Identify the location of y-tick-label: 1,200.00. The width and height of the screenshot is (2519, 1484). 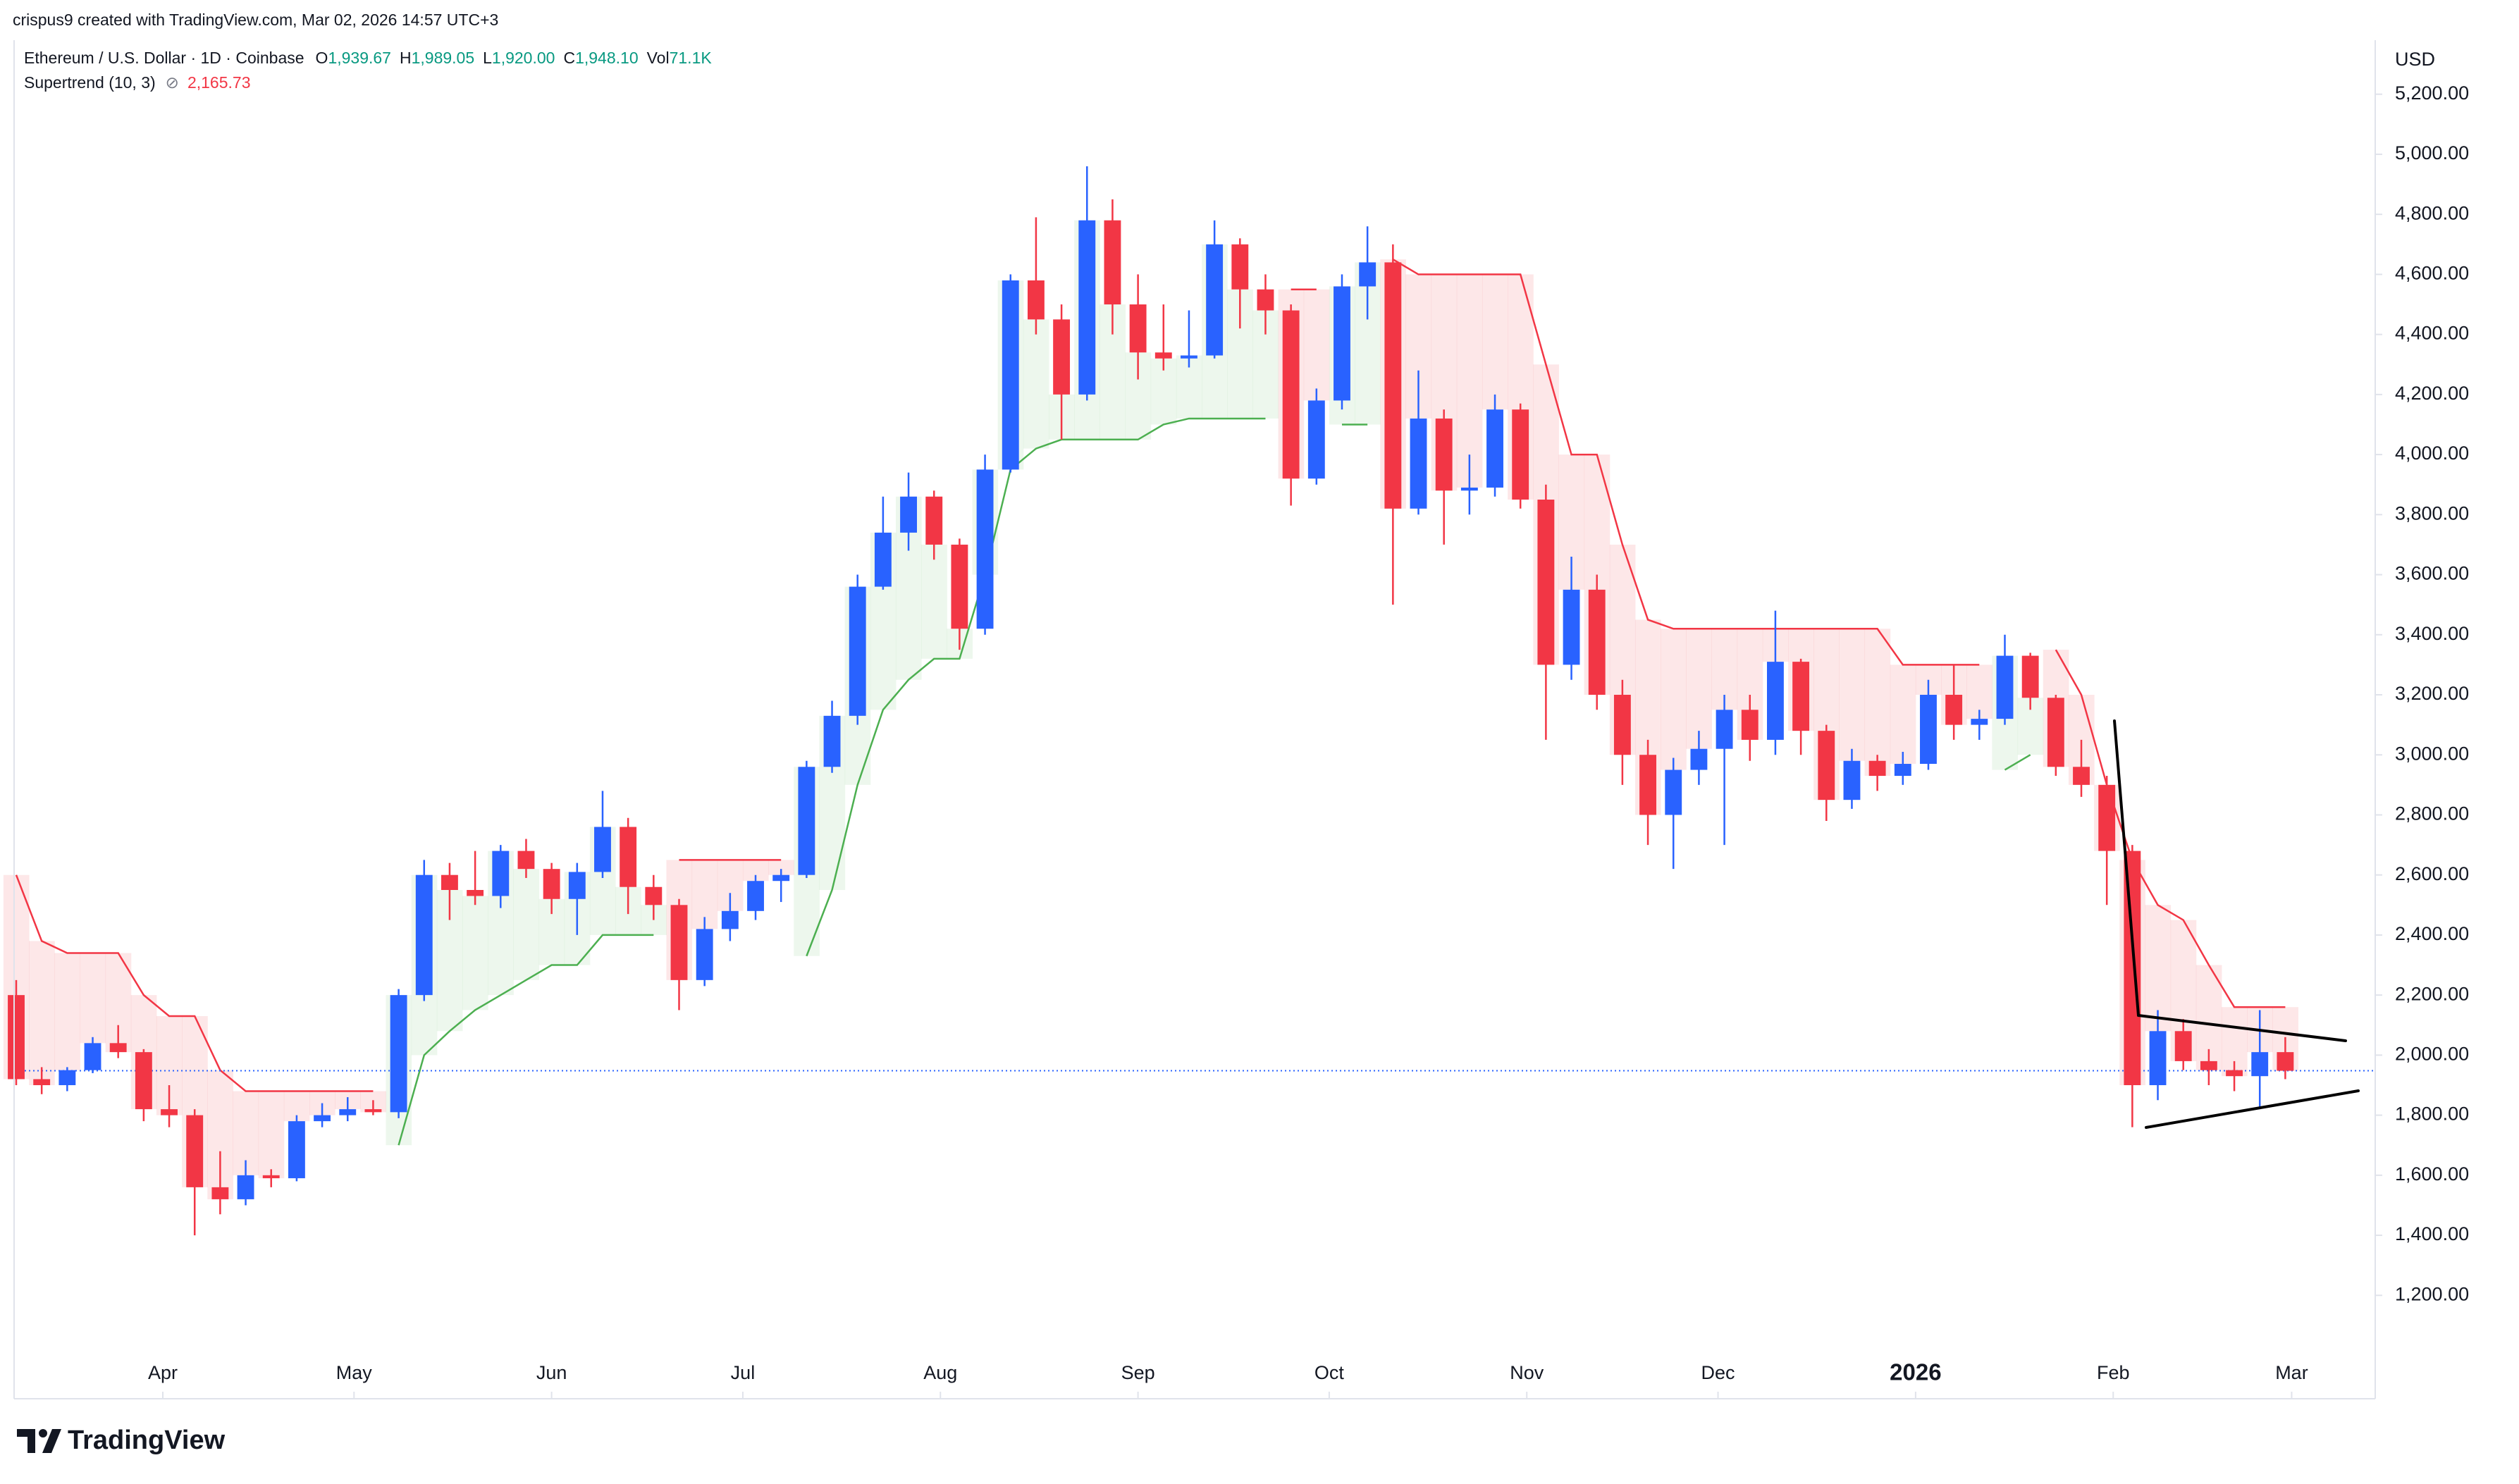
(2432, 1293).